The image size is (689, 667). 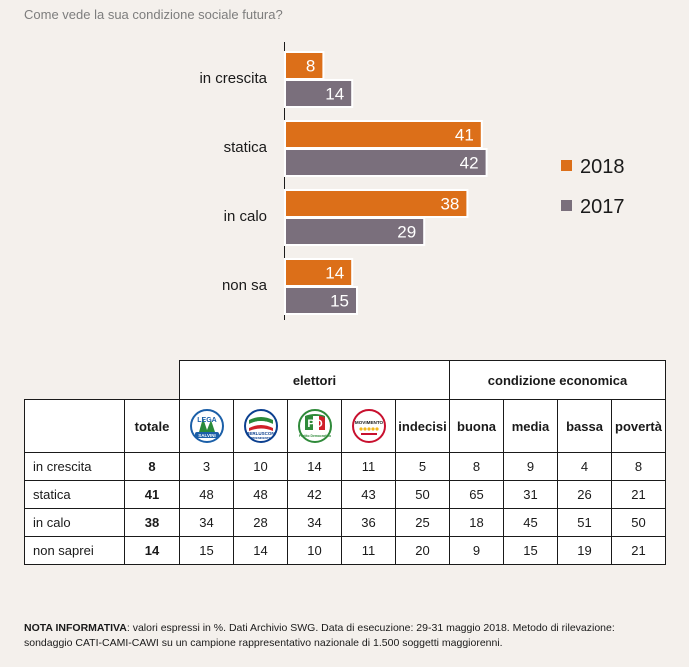 I want to click on table-cell: 31, so click(x=530, y=494).